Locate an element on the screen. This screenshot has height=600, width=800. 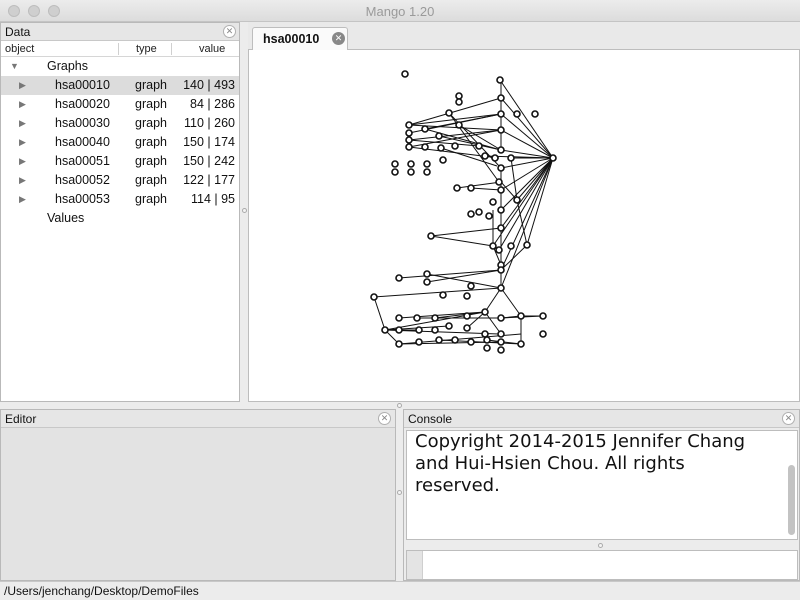
window-titlebar: Mango 1.20 is located at coordinates (400, 11).